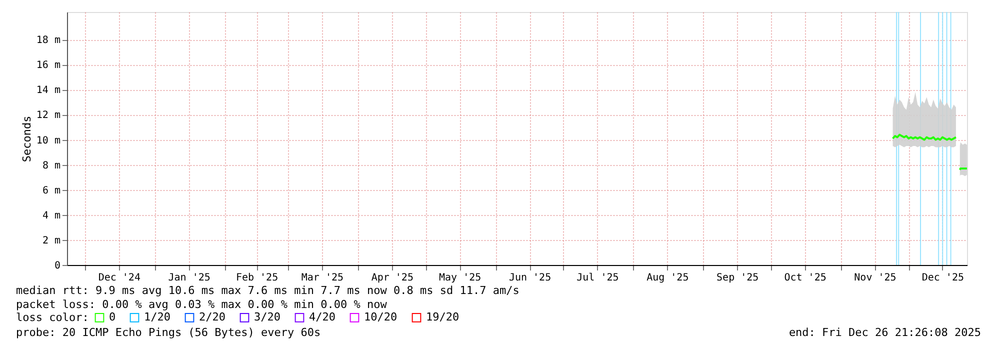 This screenshot has width=997, height=347. I want to click on x-tick-label: Nov '25, so click(875, 278).